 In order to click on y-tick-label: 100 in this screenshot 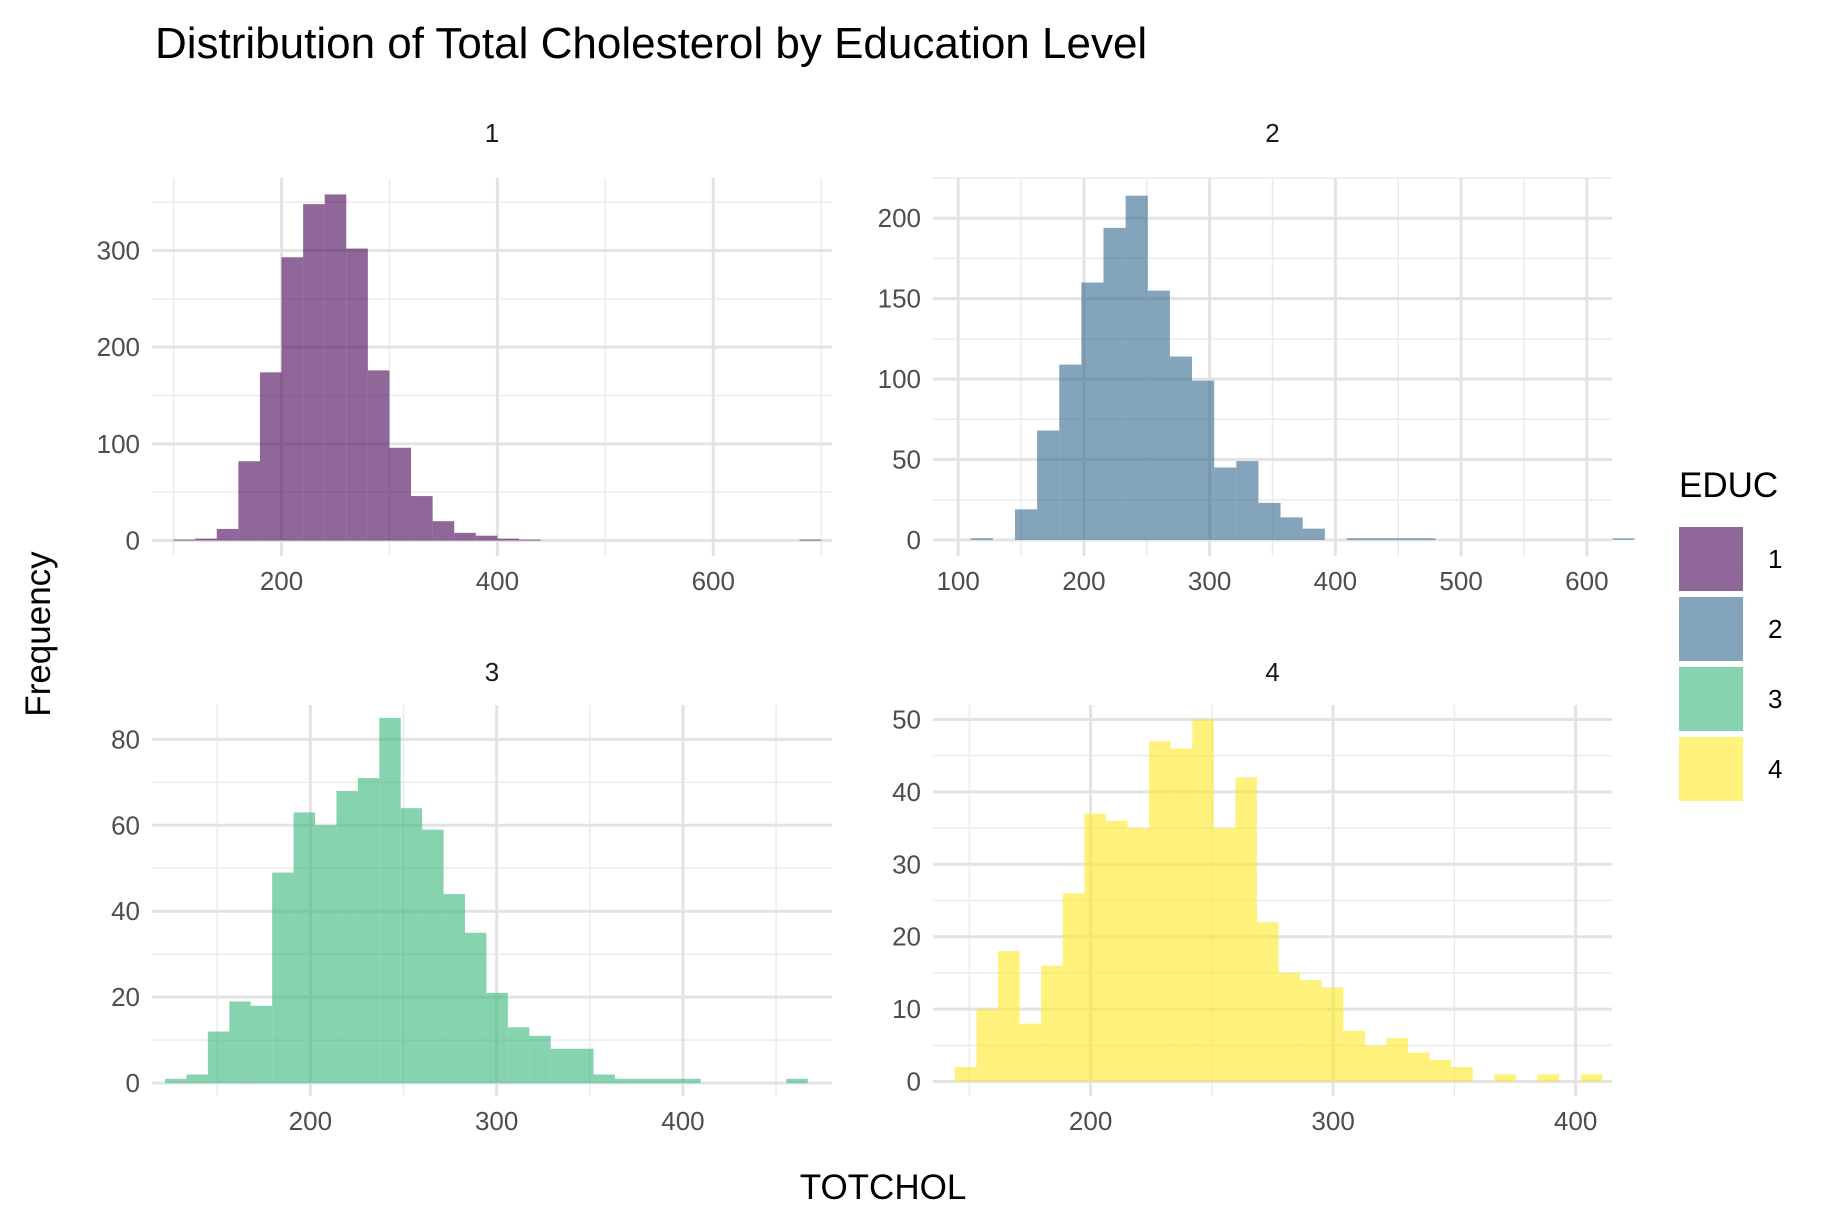, I will do `click(899, 379)`.